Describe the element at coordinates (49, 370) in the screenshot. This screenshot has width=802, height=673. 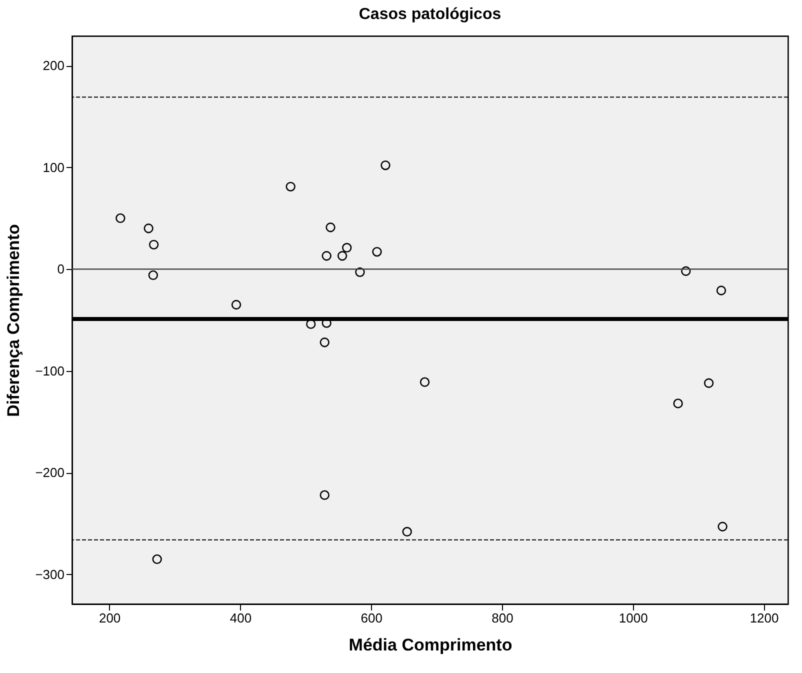
I see `y-tick-label: −100` at that location.